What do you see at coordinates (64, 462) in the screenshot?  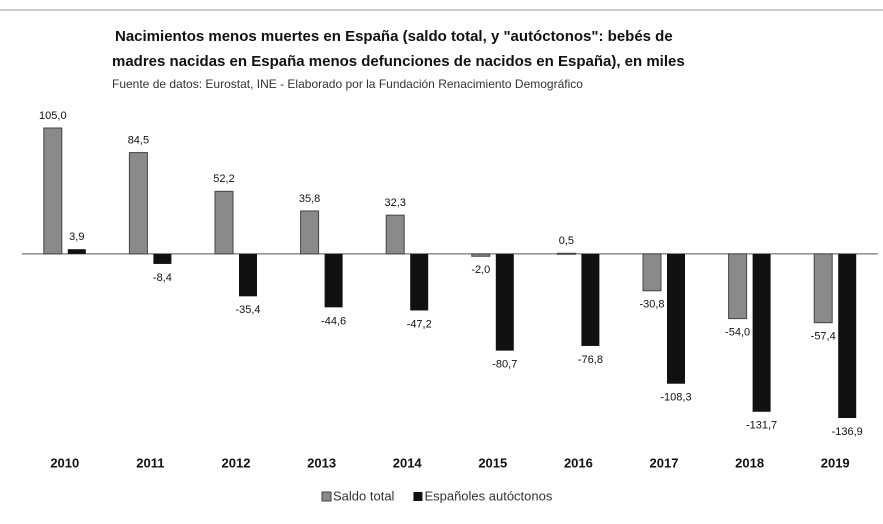 I see `x-tick-label: 2010` at bounding box center [64, 462].